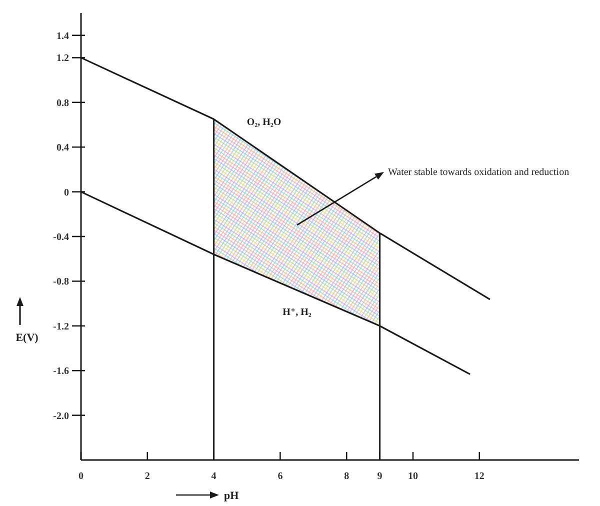 This screenshot has height=506, width=600. I want to click on y-axis-title: E(V), so click(27, 338).